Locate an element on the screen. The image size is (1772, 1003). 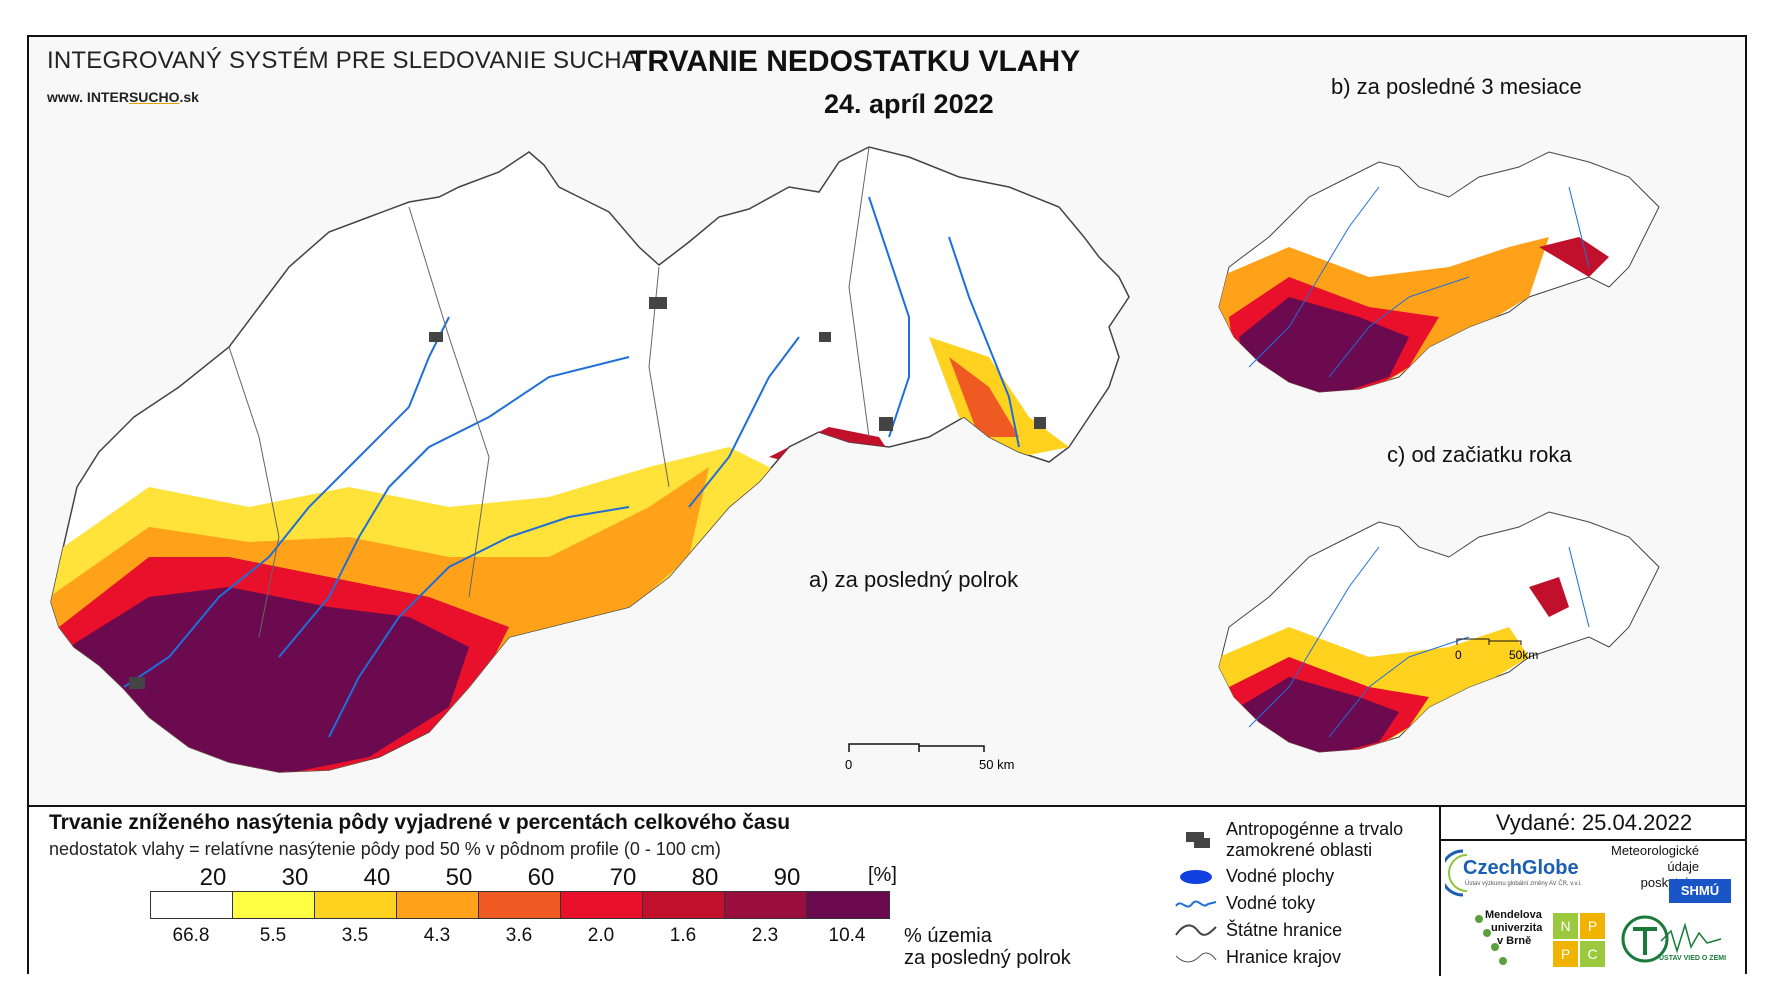
legend-row-water-areas: Vodné plochy is located at coordinates (1288, 876).